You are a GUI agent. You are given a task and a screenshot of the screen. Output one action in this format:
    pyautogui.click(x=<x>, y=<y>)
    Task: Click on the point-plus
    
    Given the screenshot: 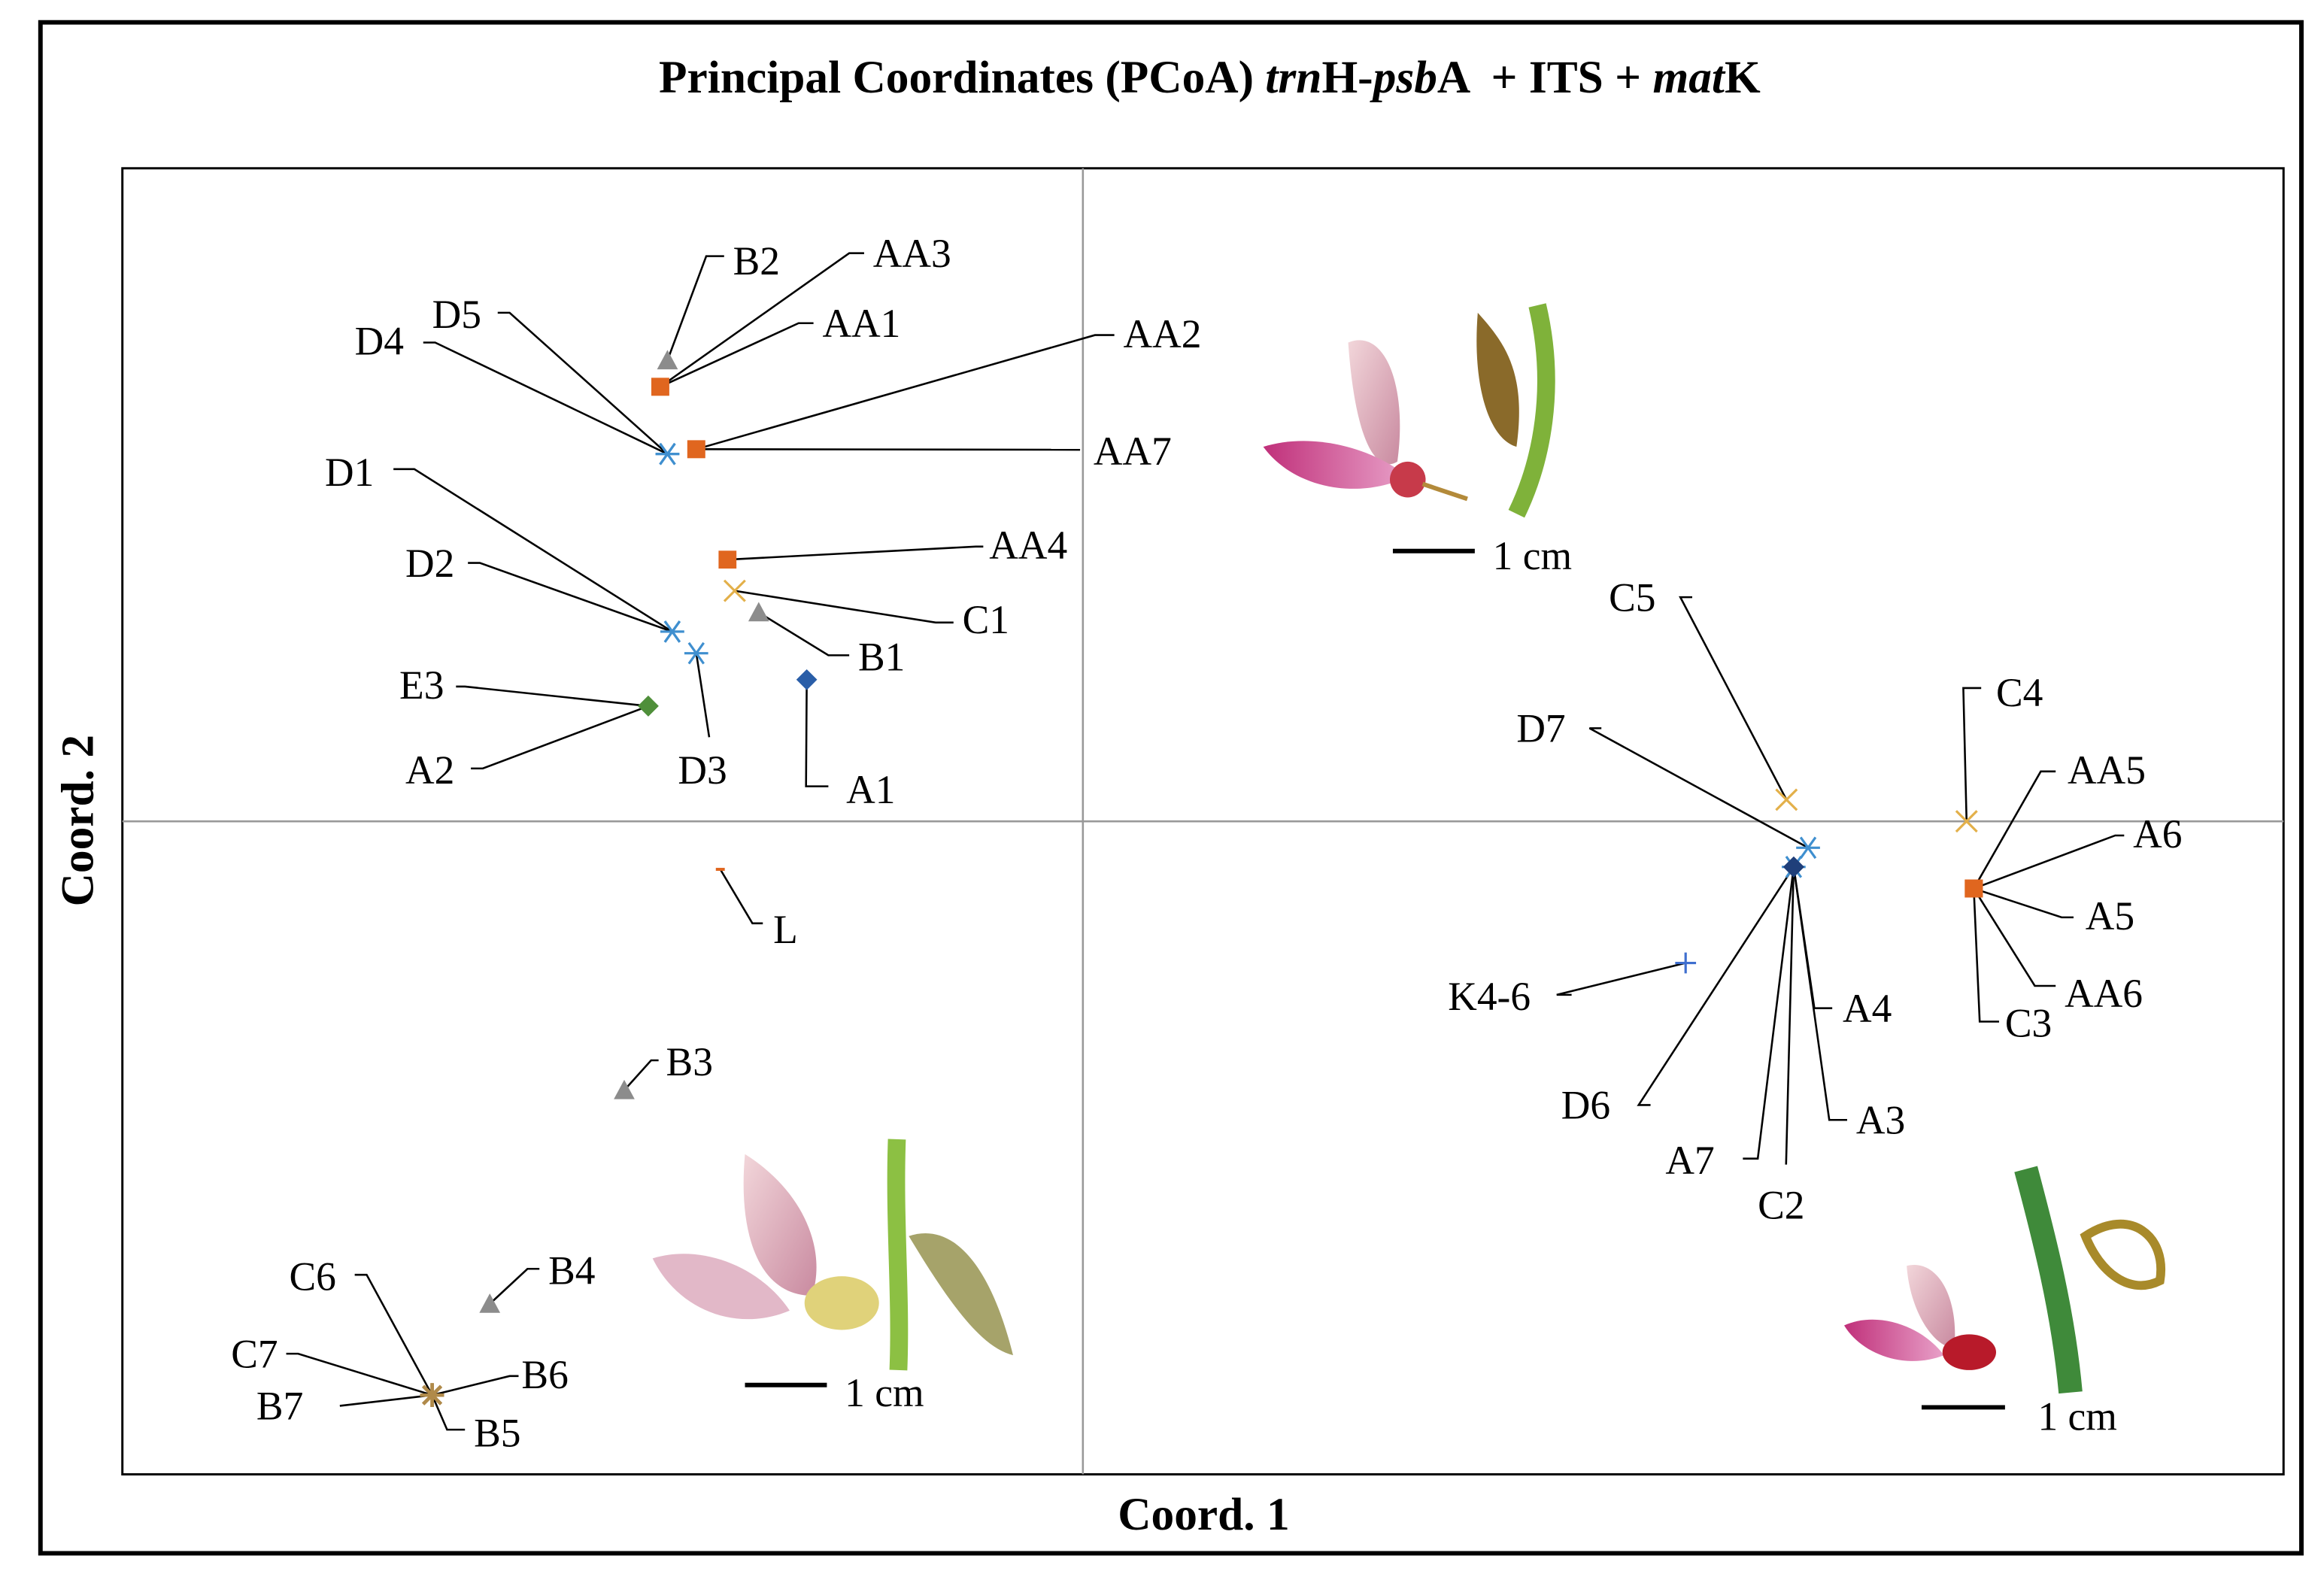 What is the action you would take?
    pyautogui.click(x=1686, y=963)
    